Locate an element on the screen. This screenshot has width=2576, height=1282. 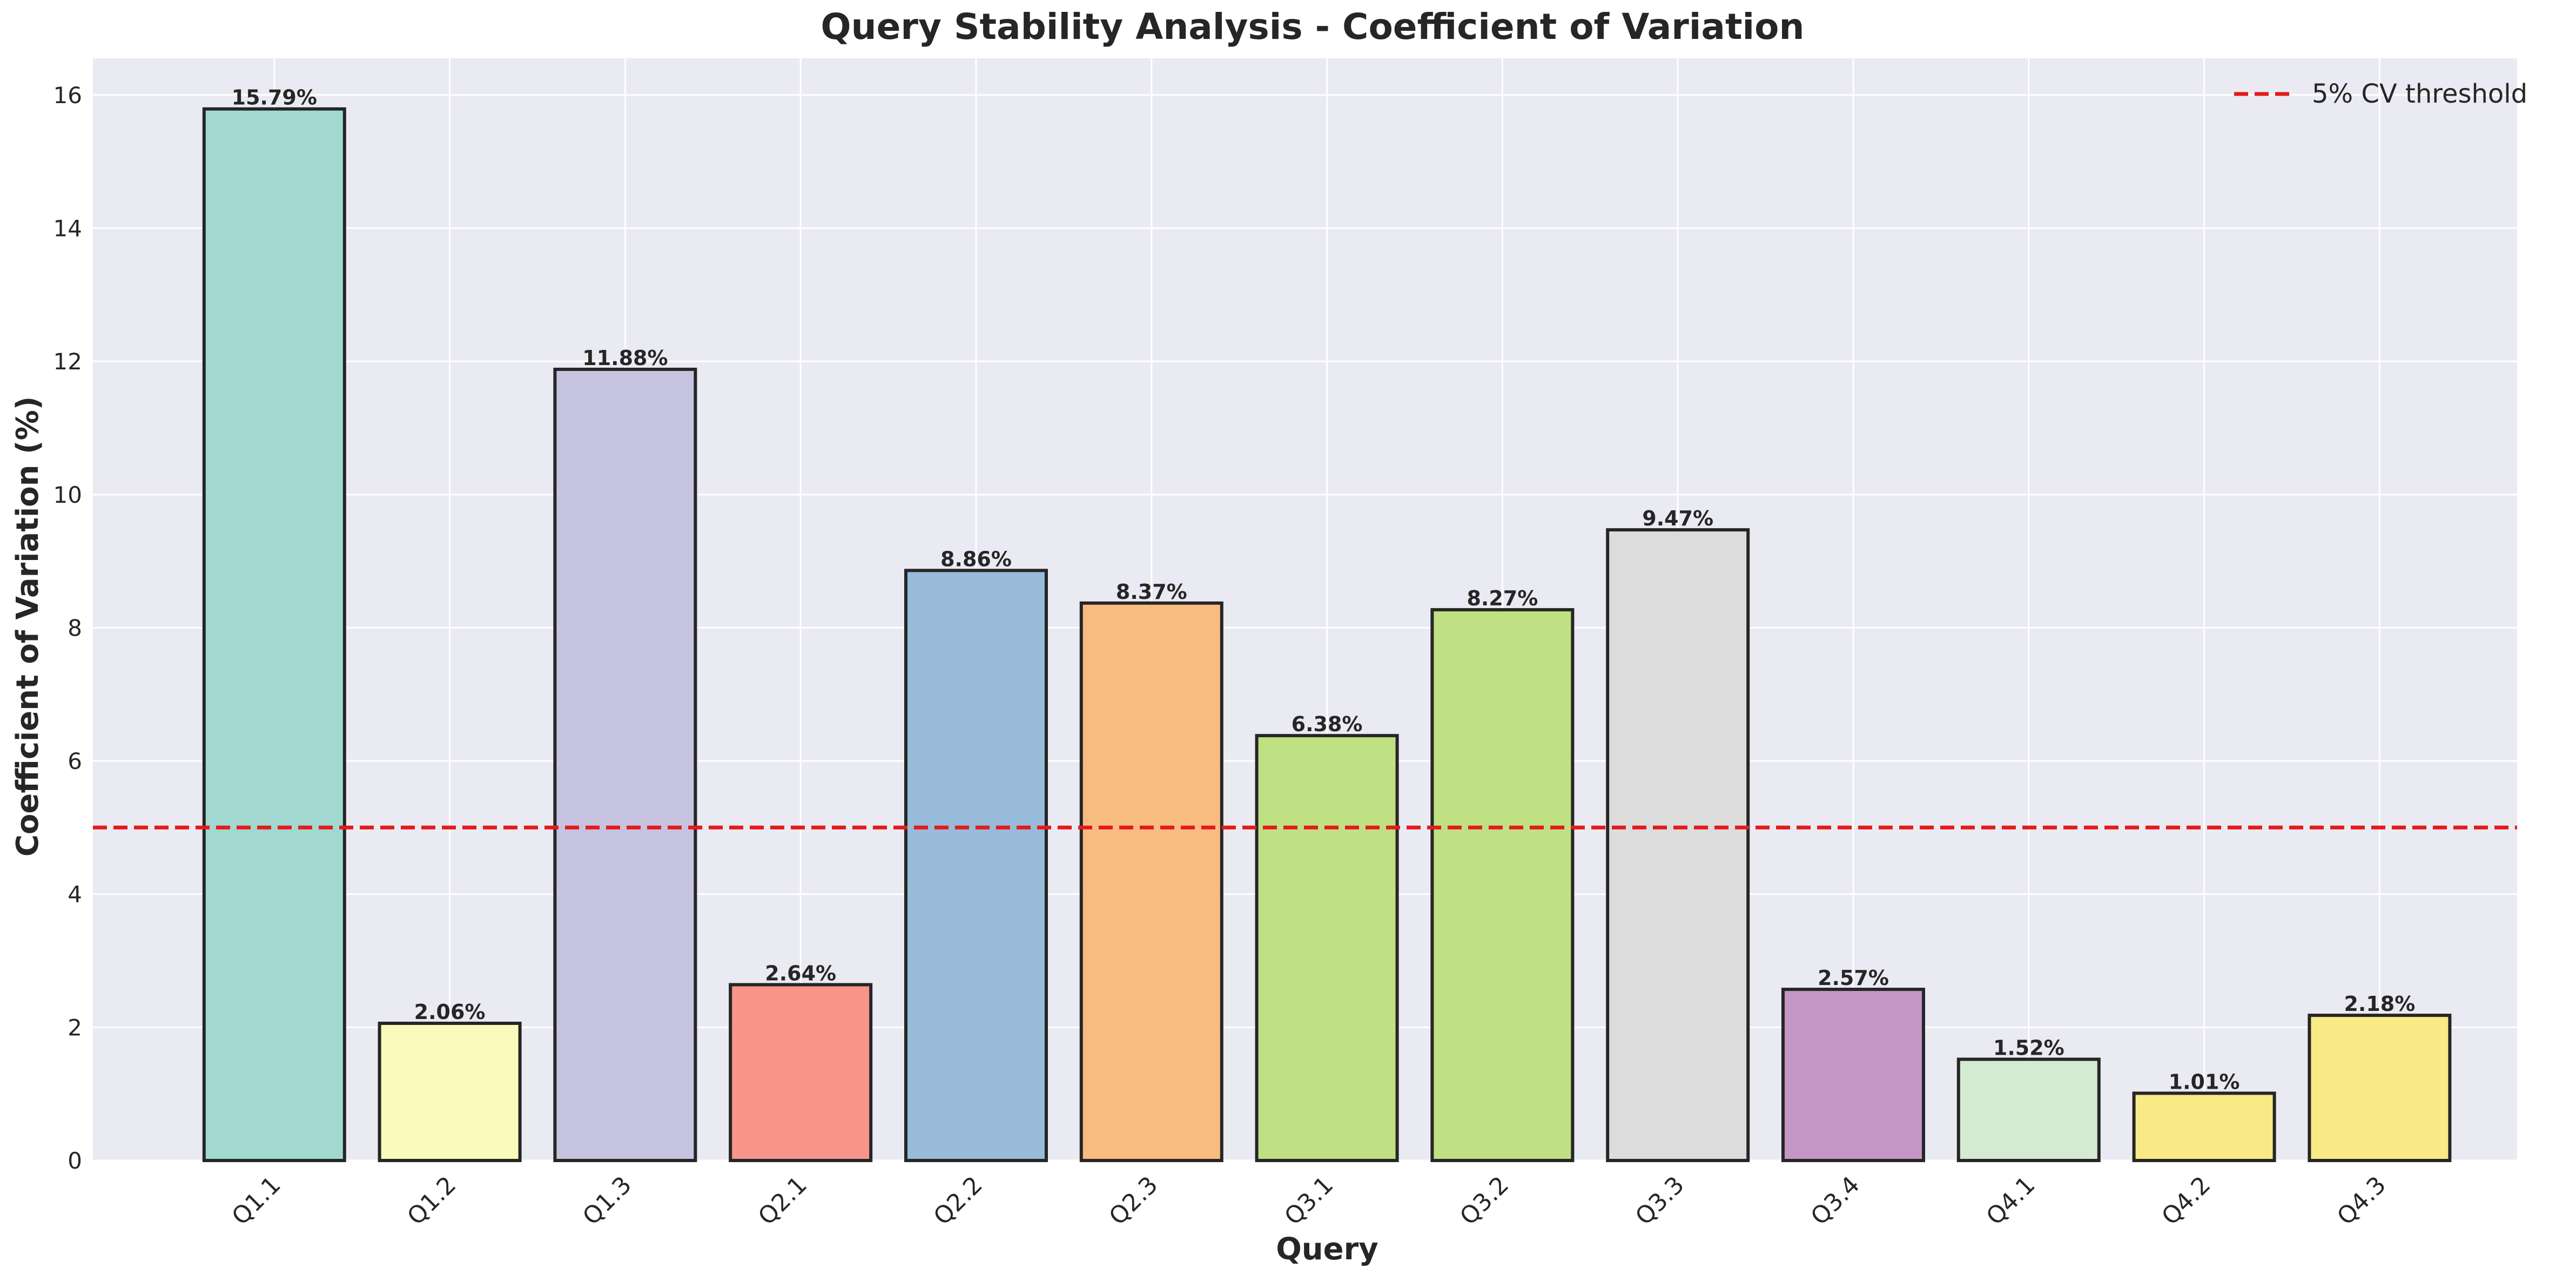
bar-value-label: 2.06% is located at coordinates (450, 1012).